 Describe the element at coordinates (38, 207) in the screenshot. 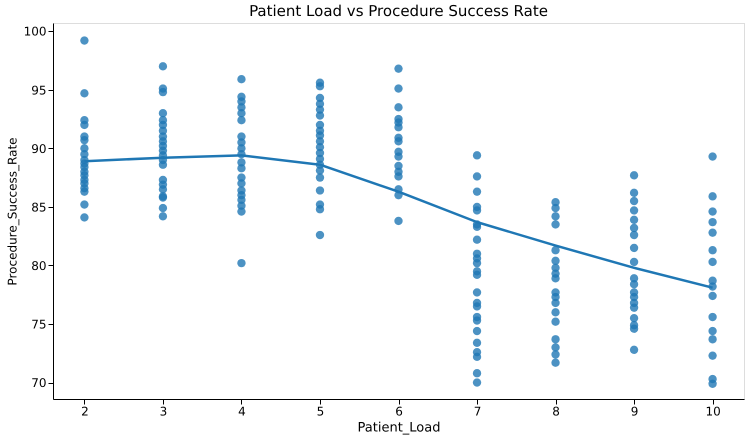

I see `y-tick-label: 85` at that location.